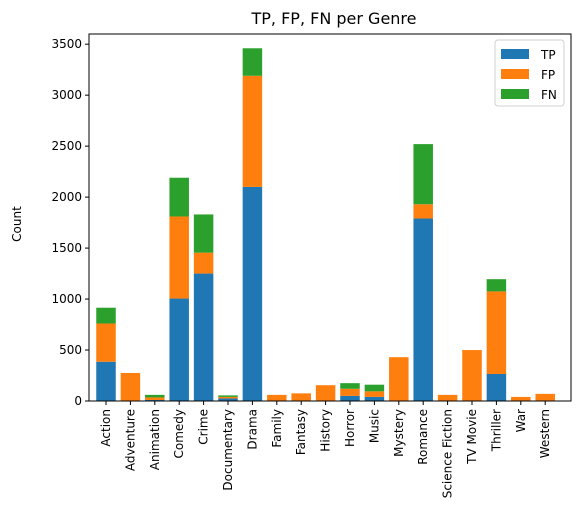 This screenshot has width=580, height=524. I want to click on x-tick-label: Horror, so click(350, 428).